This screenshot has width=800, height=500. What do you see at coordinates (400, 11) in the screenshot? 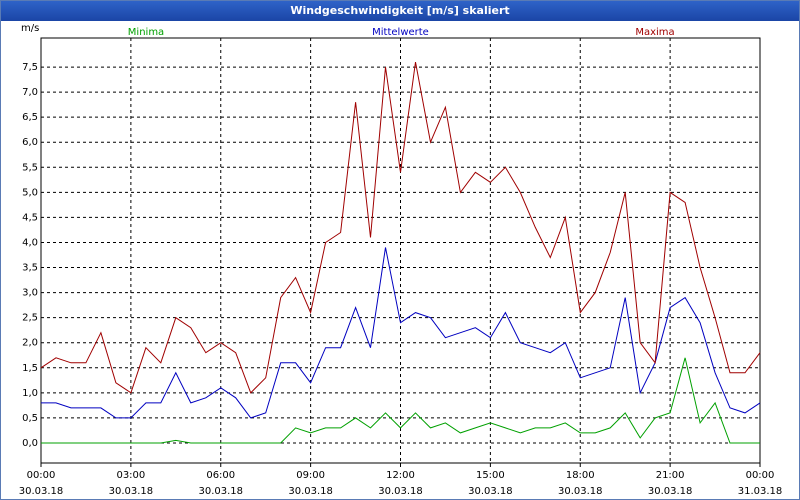
I see `title-bar: Windgeschwindigkeit [m/s] skaliert` at bounding box center [400, 11].